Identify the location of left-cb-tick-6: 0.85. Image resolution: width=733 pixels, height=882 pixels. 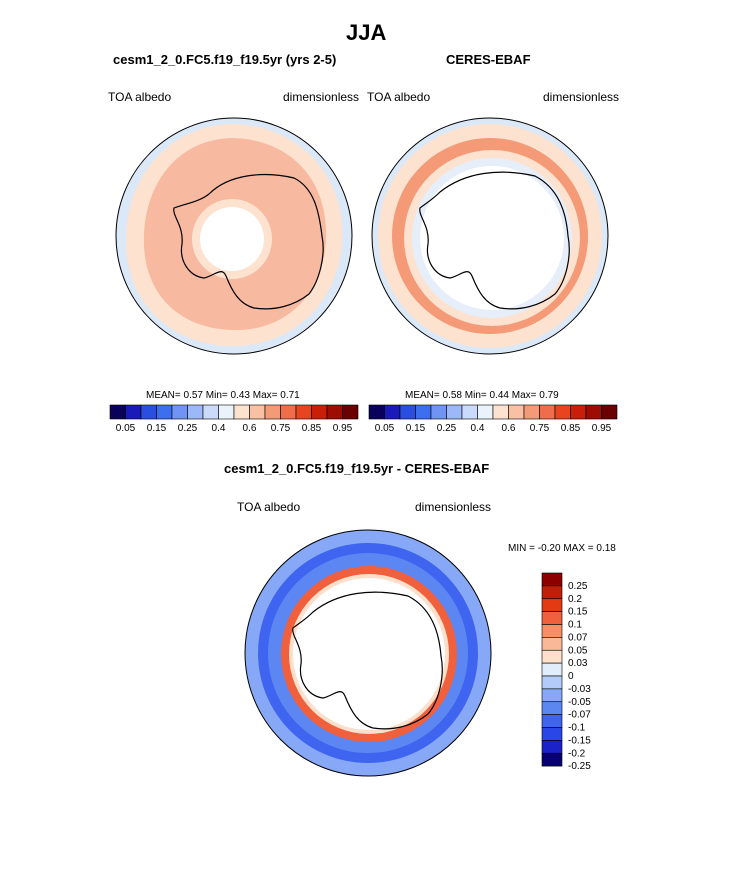
(312, 428).